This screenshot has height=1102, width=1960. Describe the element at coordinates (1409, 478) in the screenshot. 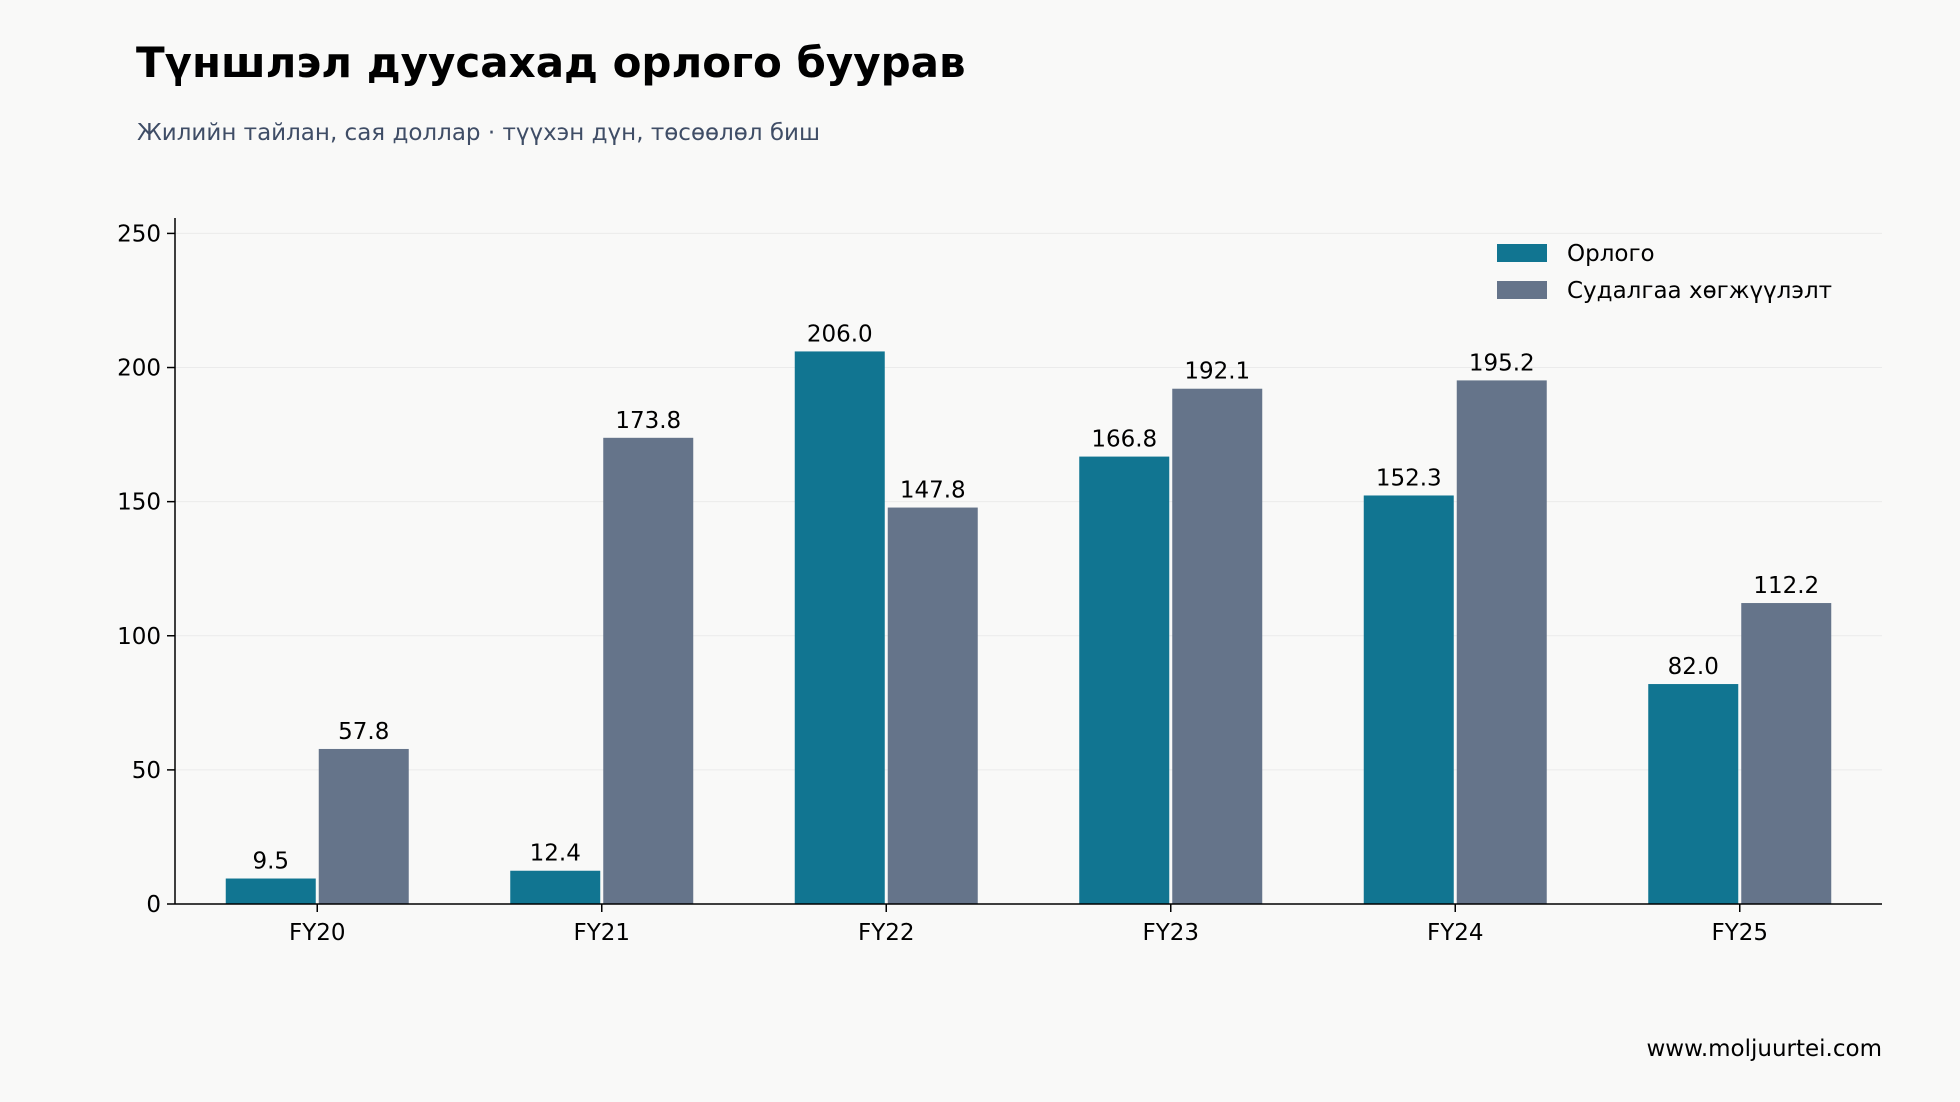

I see `data-label: 152.3` at that location.